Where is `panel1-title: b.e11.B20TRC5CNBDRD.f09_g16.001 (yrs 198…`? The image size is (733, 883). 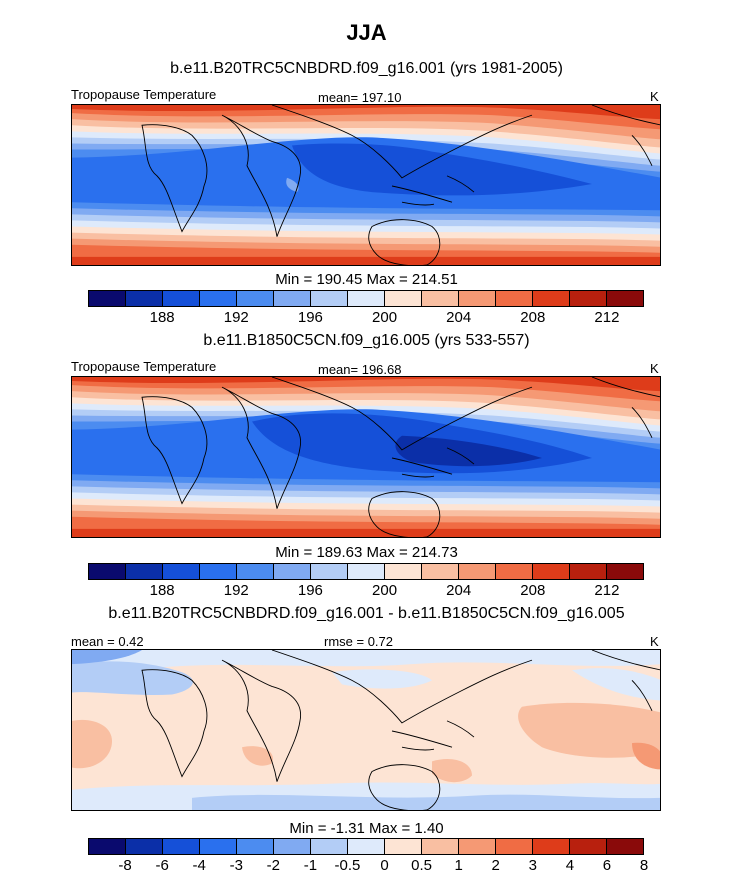
panel1-title: b.e11.B20TRC5CNBDRD.f09_g16.001 (yrs 198… is located at coordinates (366, 68).